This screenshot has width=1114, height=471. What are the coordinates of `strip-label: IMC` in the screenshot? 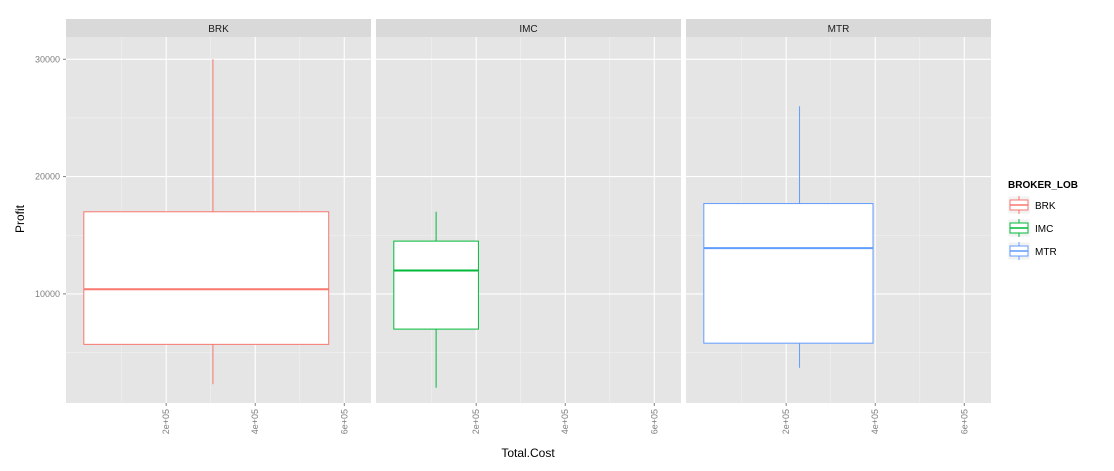 It's located at (528, 29).